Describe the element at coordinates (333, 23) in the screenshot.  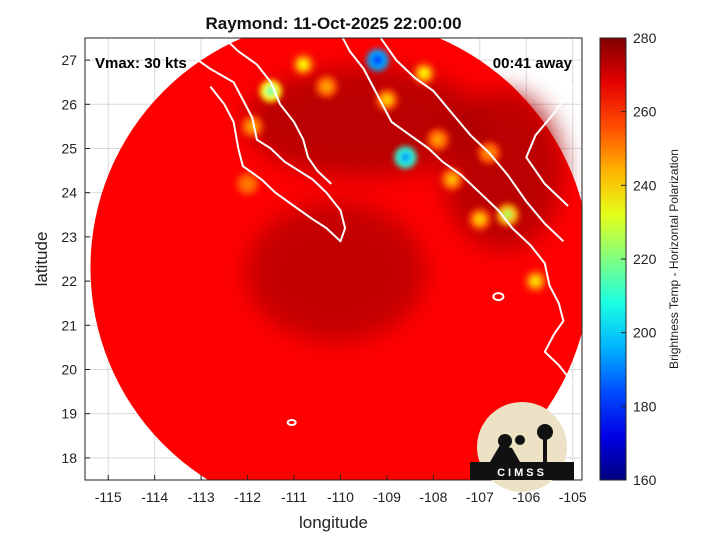
I see `chart-title: Raymond: 11-Oct-2025 22:00:00` at that location.